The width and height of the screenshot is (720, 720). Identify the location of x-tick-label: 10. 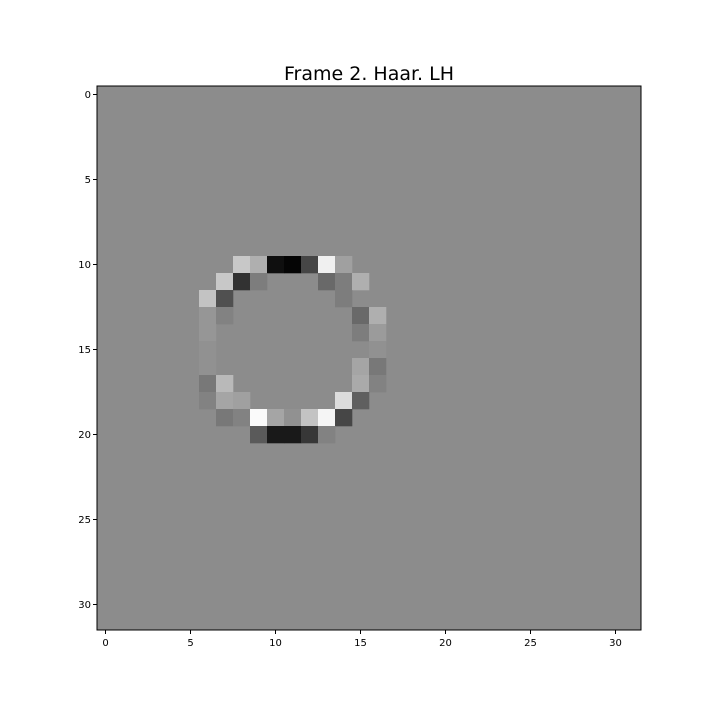
(275, 643).